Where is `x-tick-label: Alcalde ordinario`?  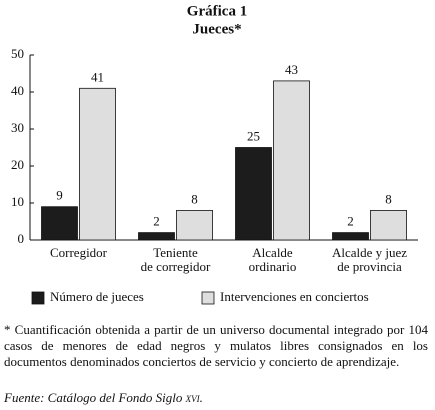 x-tick-label: Alcalde ordinario is located at coordinates (273, 259).